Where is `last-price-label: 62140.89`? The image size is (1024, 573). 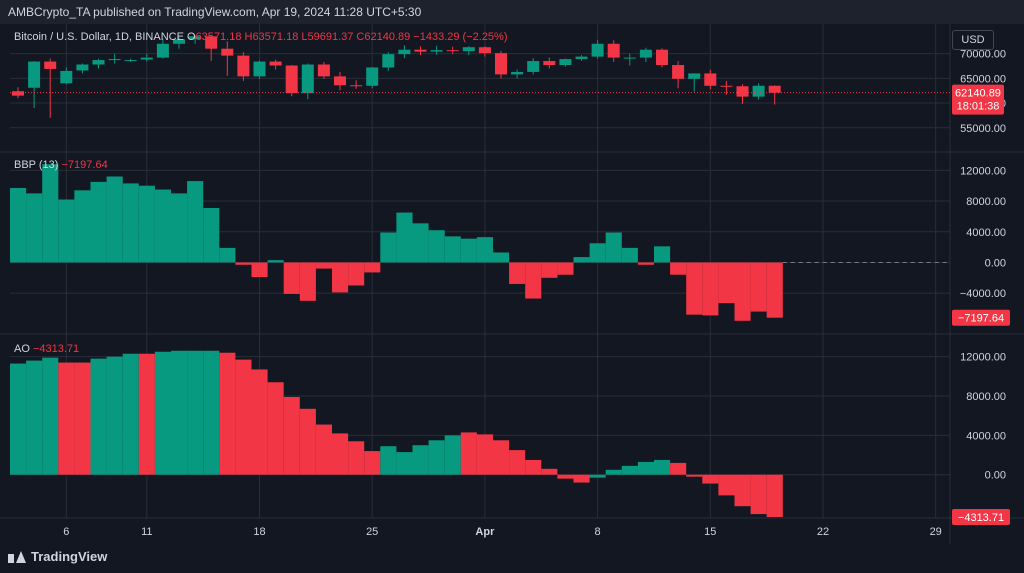
last-price-label: 62140.89 is located at coordinates (978, 94).